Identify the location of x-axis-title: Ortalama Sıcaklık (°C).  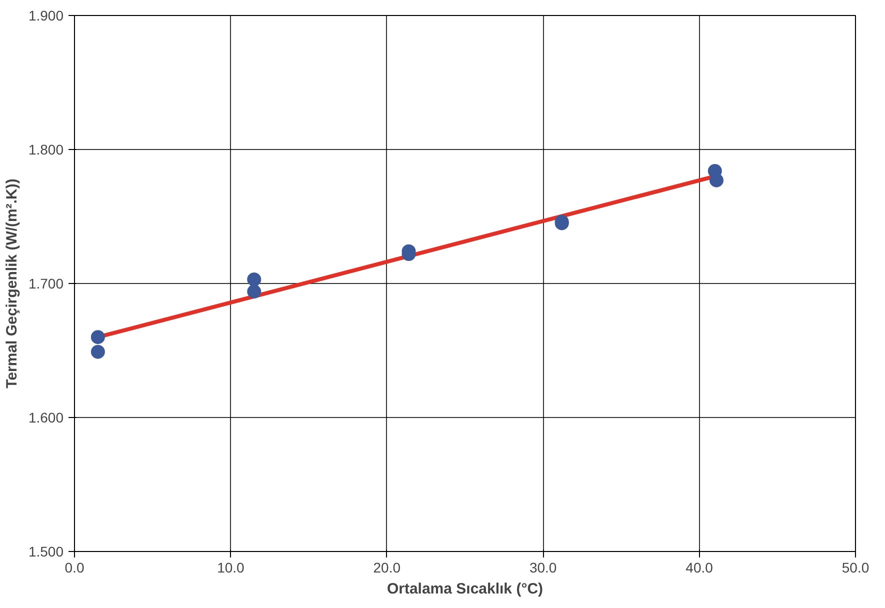
(465, 589).